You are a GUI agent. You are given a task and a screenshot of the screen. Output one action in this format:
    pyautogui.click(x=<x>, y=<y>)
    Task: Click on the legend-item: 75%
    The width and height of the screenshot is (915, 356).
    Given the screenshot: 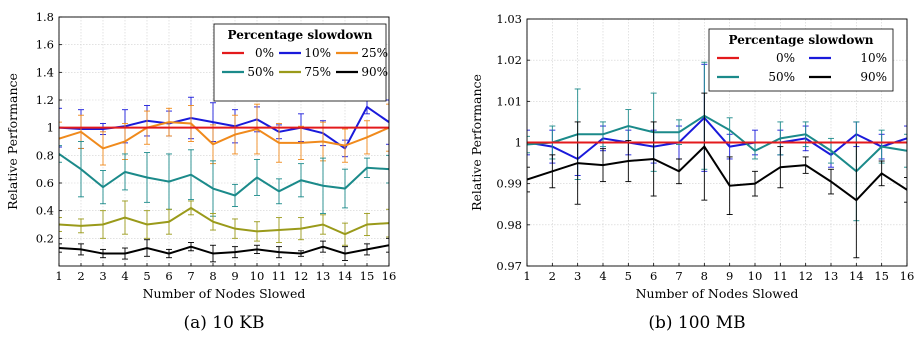 What is the action you would take?
    pyautogui.click(x=305, y=72)
    